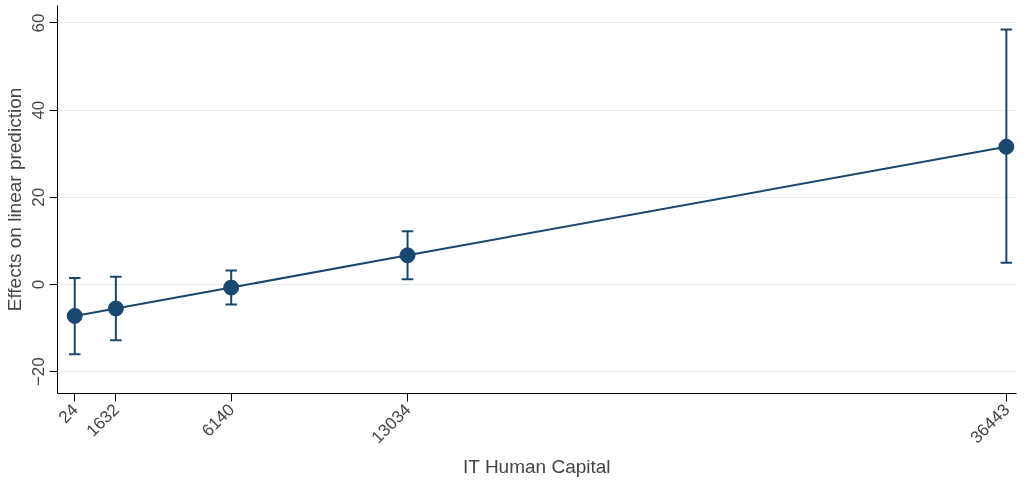  I want to click on x-axis-title: IT Human Capital, so click(537, 467).